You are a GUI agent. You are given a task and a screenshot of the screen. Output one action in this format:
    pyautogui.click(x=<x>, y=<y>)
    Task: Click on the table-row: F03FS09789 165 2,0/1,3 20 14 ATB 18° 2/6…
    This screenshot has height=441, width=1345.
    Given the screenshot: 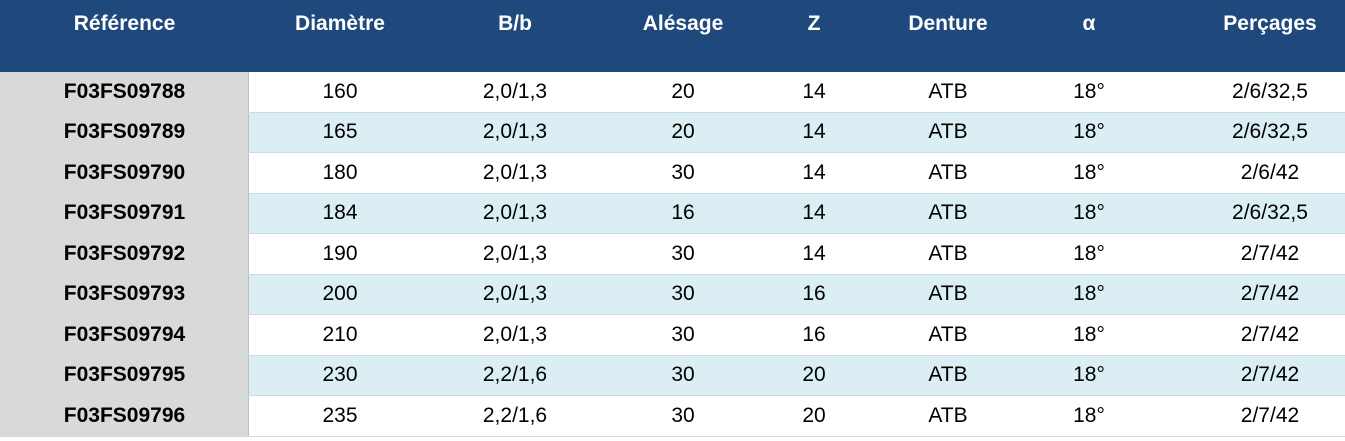 What is the action you would take?
    pyautogui.click(x=672, y=132)
    